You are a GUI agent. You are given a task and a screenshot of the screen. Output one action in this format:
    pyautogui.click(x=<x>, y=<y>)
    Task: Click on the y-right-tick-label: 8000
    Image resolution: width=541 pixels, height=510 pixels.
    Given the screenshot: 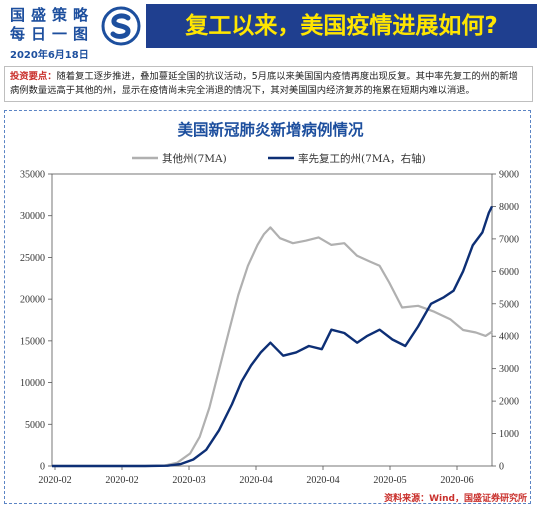 What is the action you would take?
    pyautogui.click(x=509, y=207)
    